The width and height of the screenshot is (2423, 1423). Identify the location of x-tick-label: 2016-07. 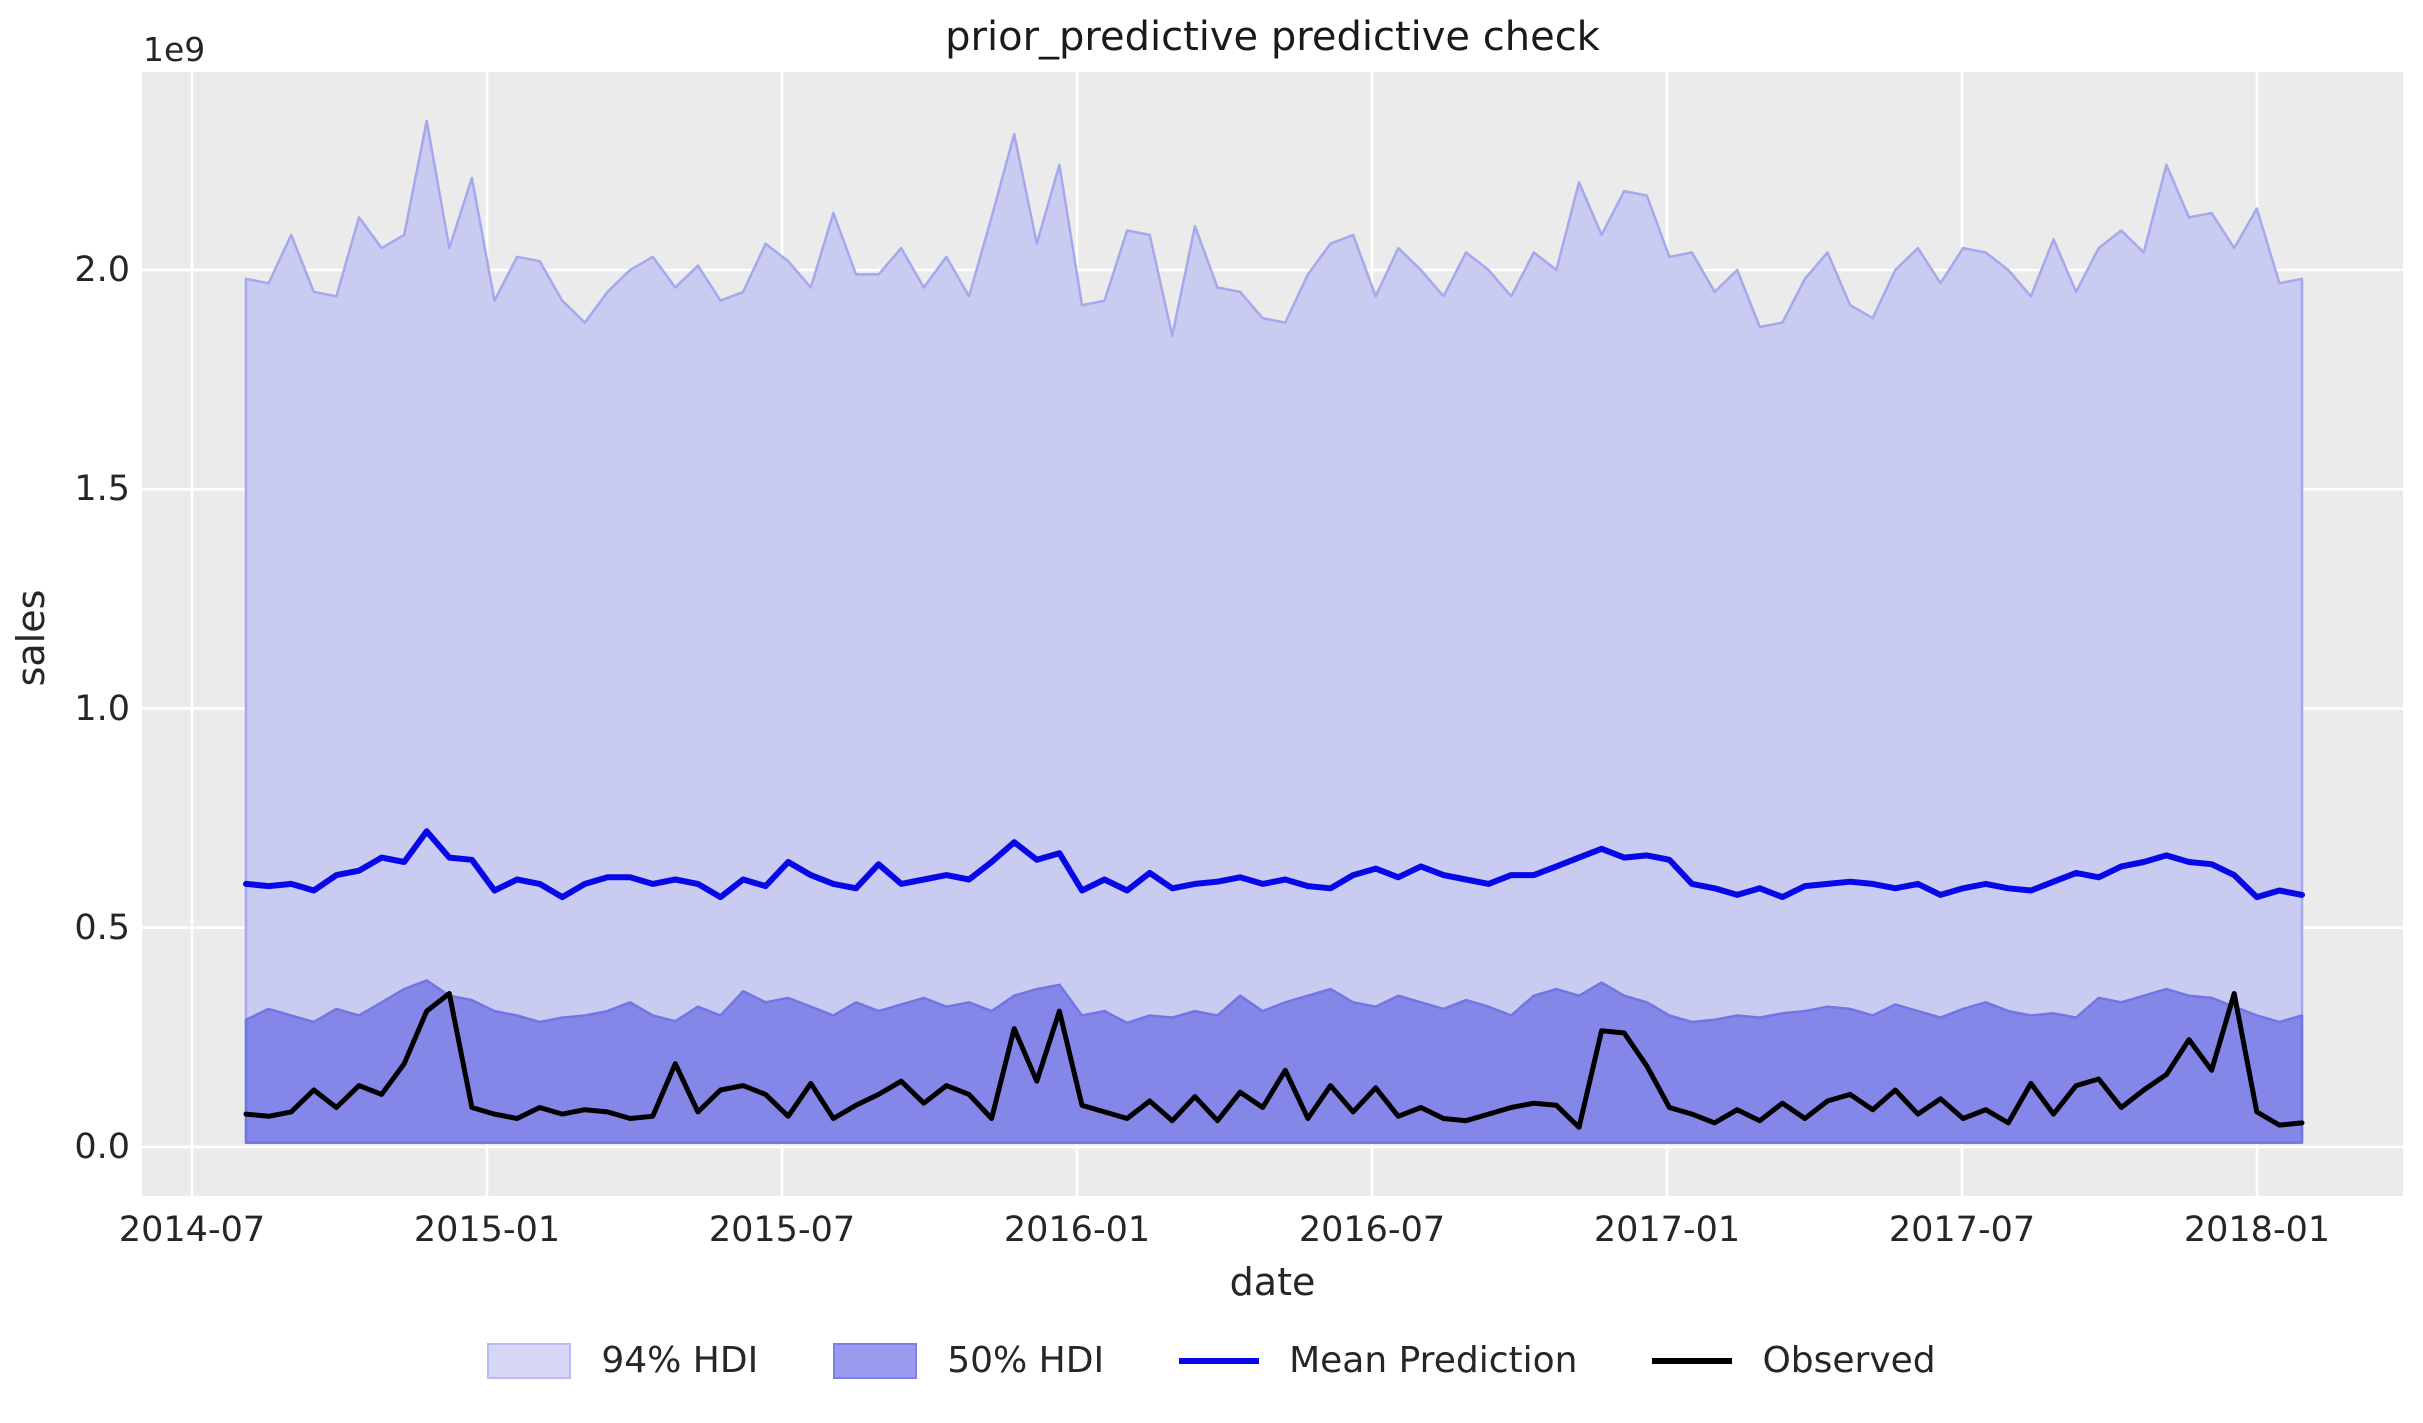
(1372, 1230).